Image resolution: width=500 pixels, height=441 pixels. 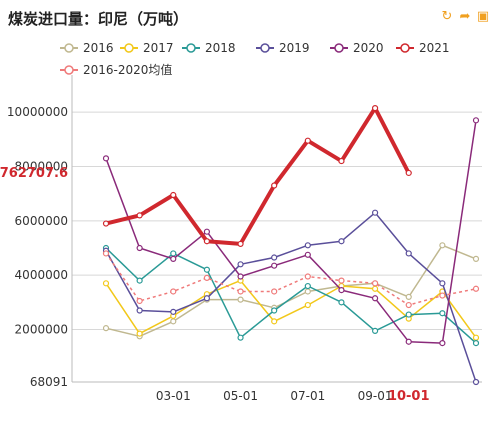 What do you see at coordinates (37, 112) in the screenshot?
I see `y-tick-label: 10000000` at bounding box center [37, 112].